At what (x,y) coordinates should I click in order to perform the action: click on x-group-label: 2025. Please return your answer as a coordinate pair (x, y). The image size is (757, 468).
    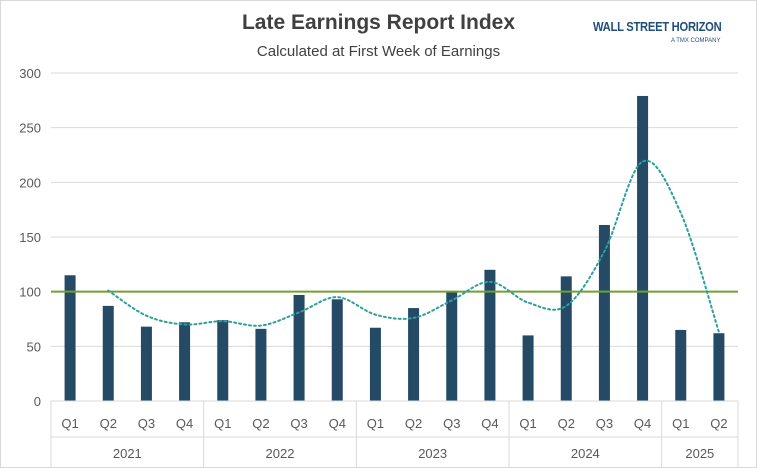
    Looking at the image, I should click on (699, 453).